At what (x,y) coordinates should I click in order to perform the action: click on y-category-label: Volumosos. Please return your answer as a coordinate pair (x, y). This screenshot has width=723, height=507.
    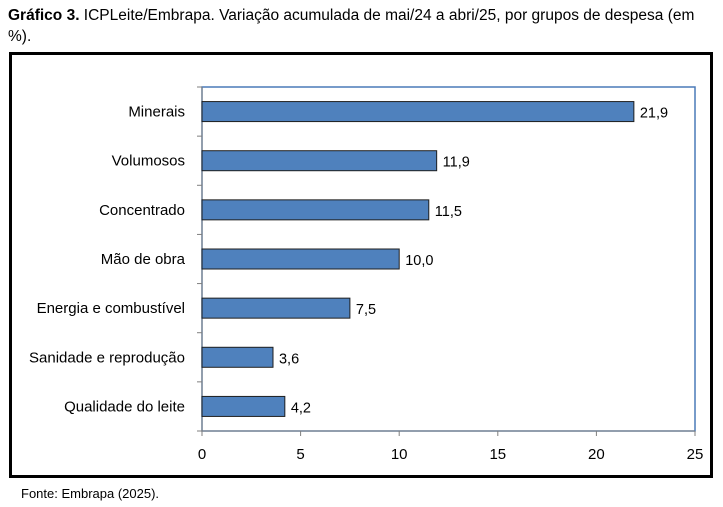
    Looking at the image, I should click on (148, 161).